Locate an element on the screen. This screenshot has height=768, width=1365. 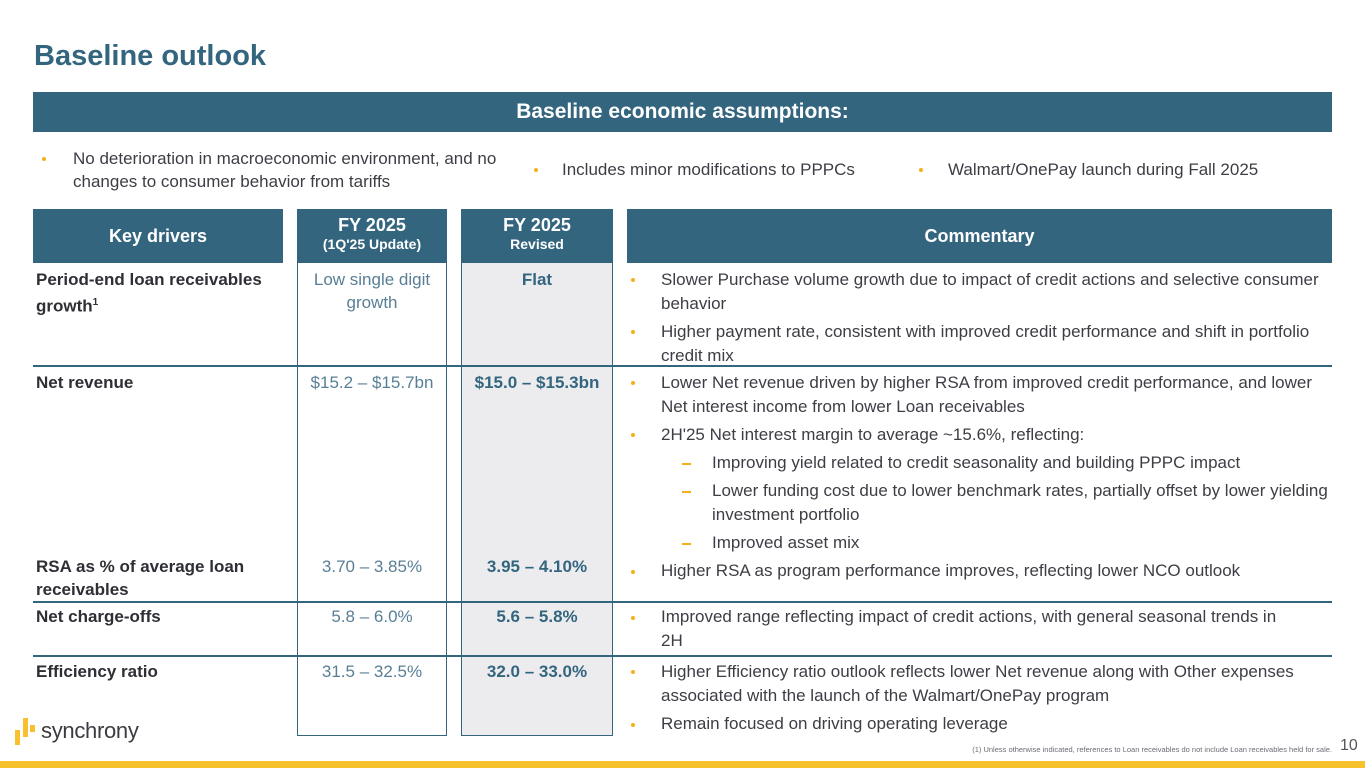
revised-value: 5.6 – 5.8% is located at coordinates (537, 616).